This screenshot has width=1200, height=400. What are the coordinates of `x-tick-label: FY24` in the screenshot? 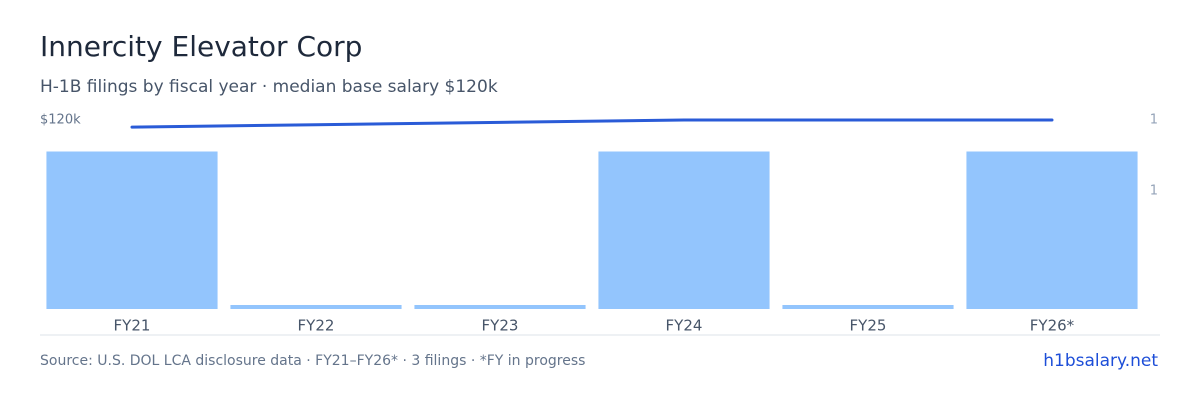 It's located at (684, 326).